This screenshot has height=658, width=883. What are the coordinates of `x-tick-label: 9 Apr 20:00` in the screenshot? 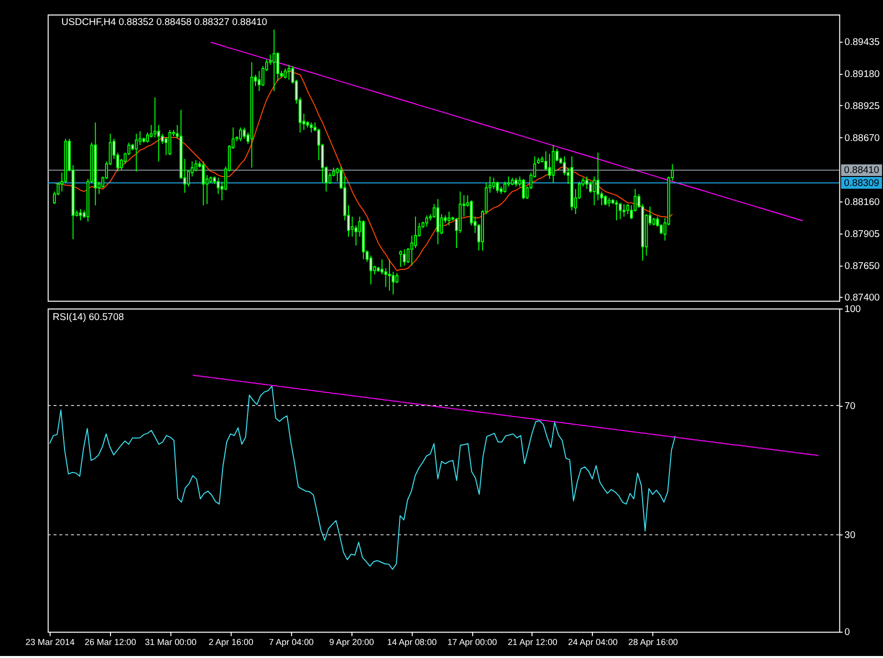 It's located at (351, 641).